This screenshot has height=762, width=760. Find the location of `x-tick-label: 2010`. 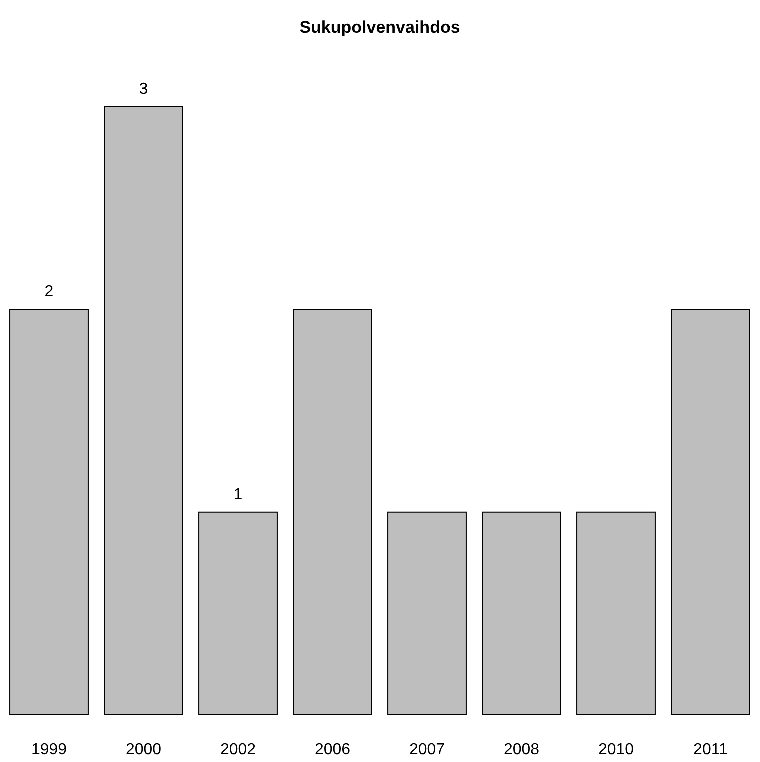

x-tick-label: 2010 is located at coordinates (616, 750).